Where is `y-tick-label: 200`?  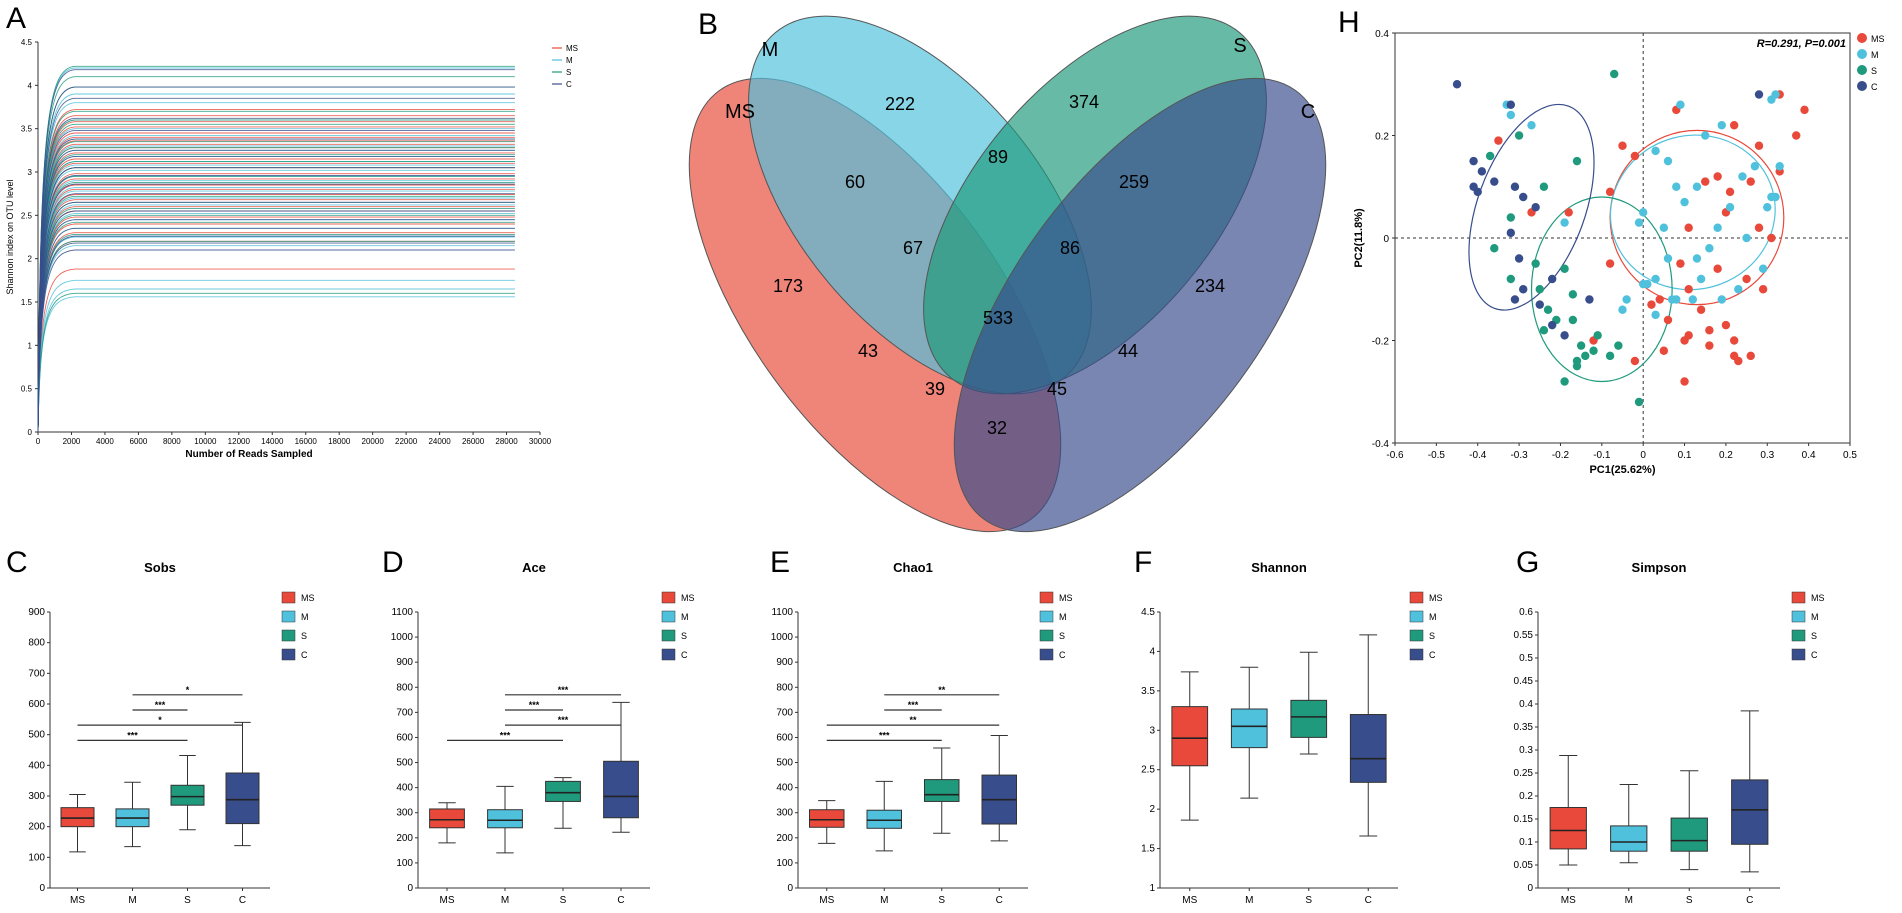 y-tick-label: 200 is located at coordinates (404, 838).